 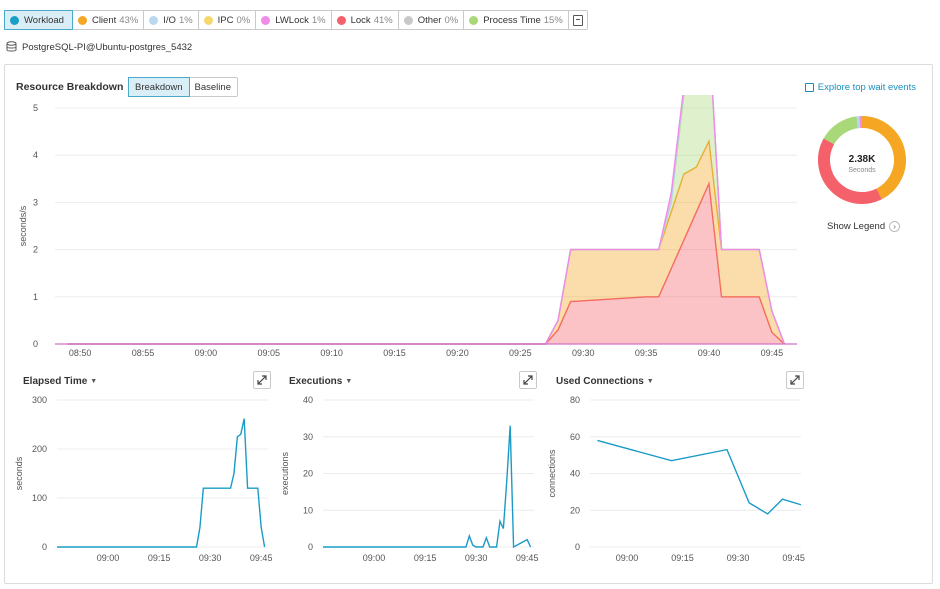 What do you see at coordinates (520, 353) in the screenshot?
I see `x-tick-label: 09:25` at bounding box center [520, 353].